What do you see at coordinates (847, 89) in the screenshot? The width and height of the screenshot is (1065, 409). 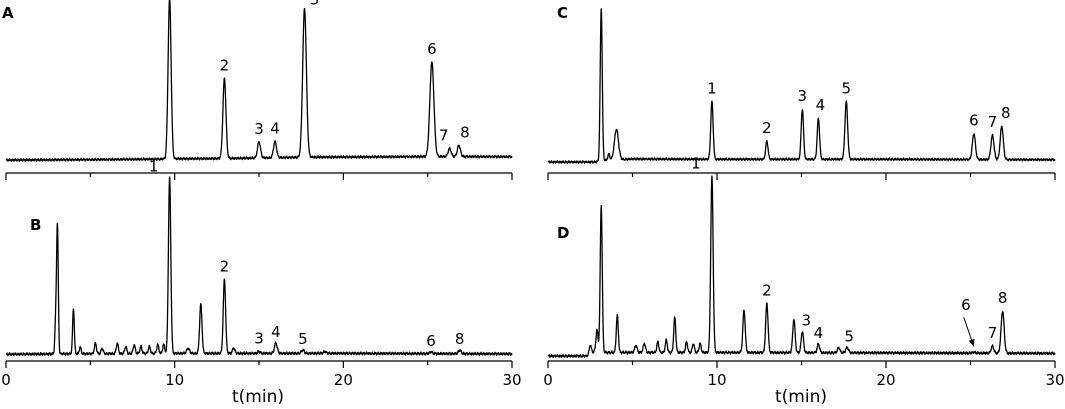 I see `peak-label-c-5: 5` at bounding box center [847, 89].